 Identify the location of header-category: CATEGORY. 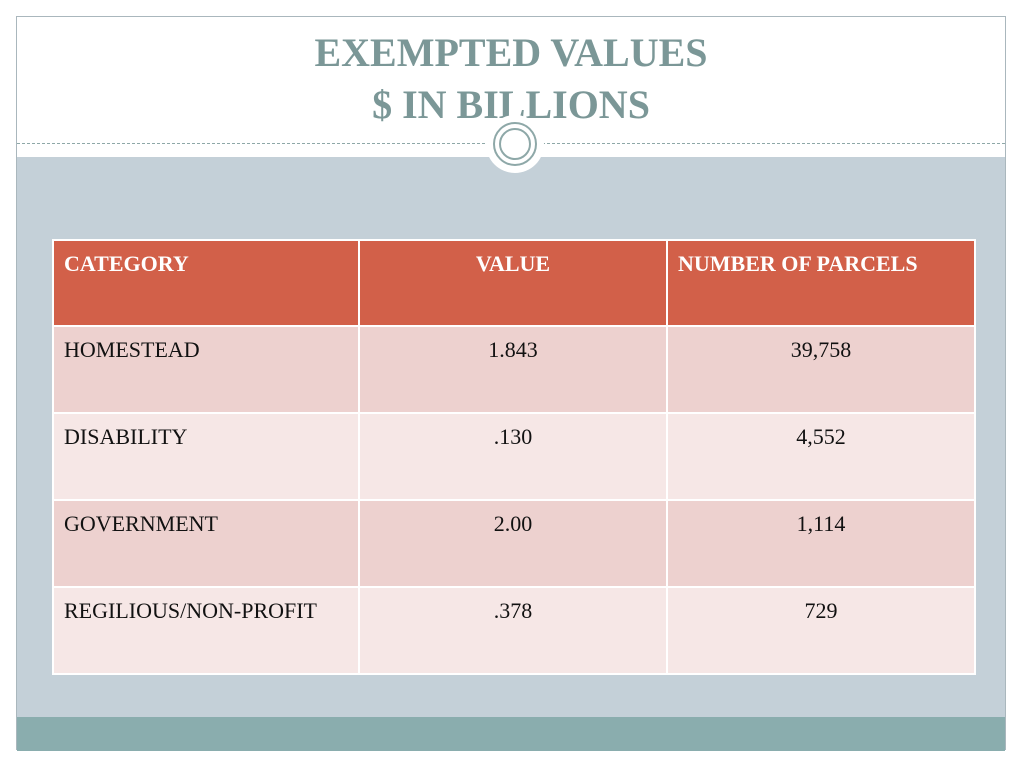
(206, 283).